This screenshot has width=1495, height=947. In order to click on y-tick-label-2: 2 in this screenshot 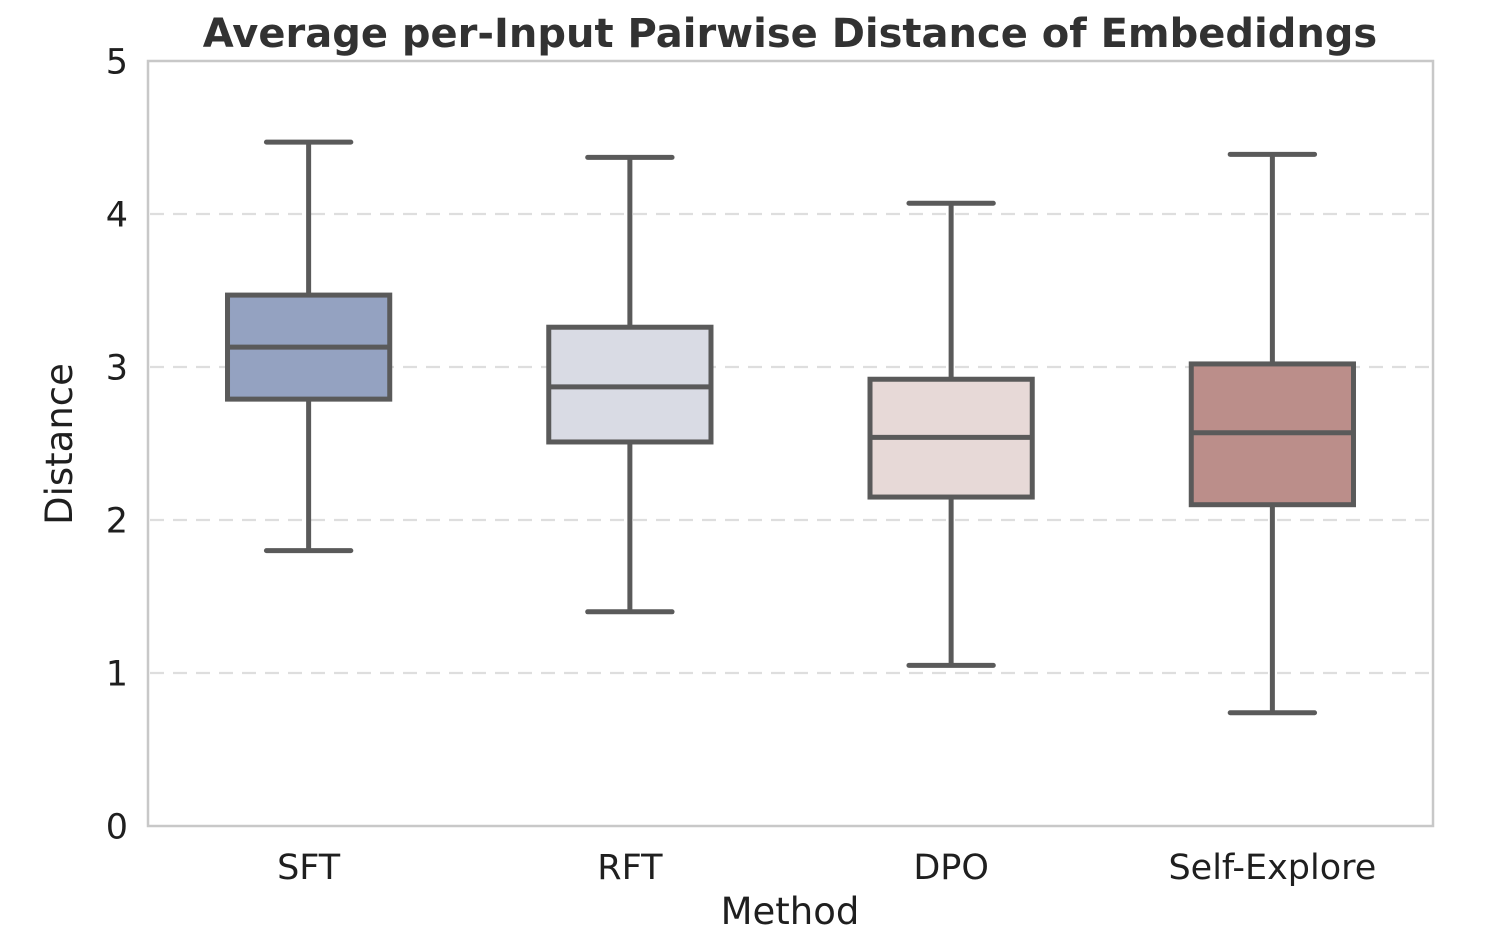, I will do `click(117, 521)`.